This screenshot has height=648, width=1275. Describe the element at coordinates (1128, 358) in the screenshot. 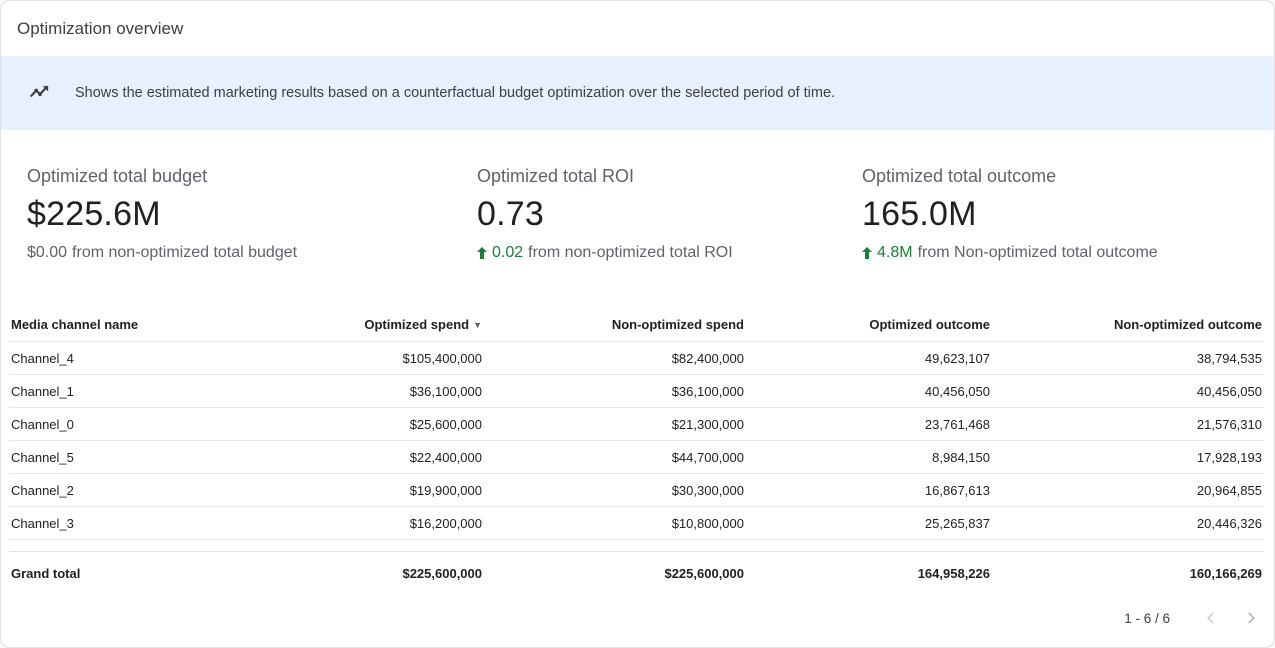

I see `value-cell: 38,794,535` at that location.